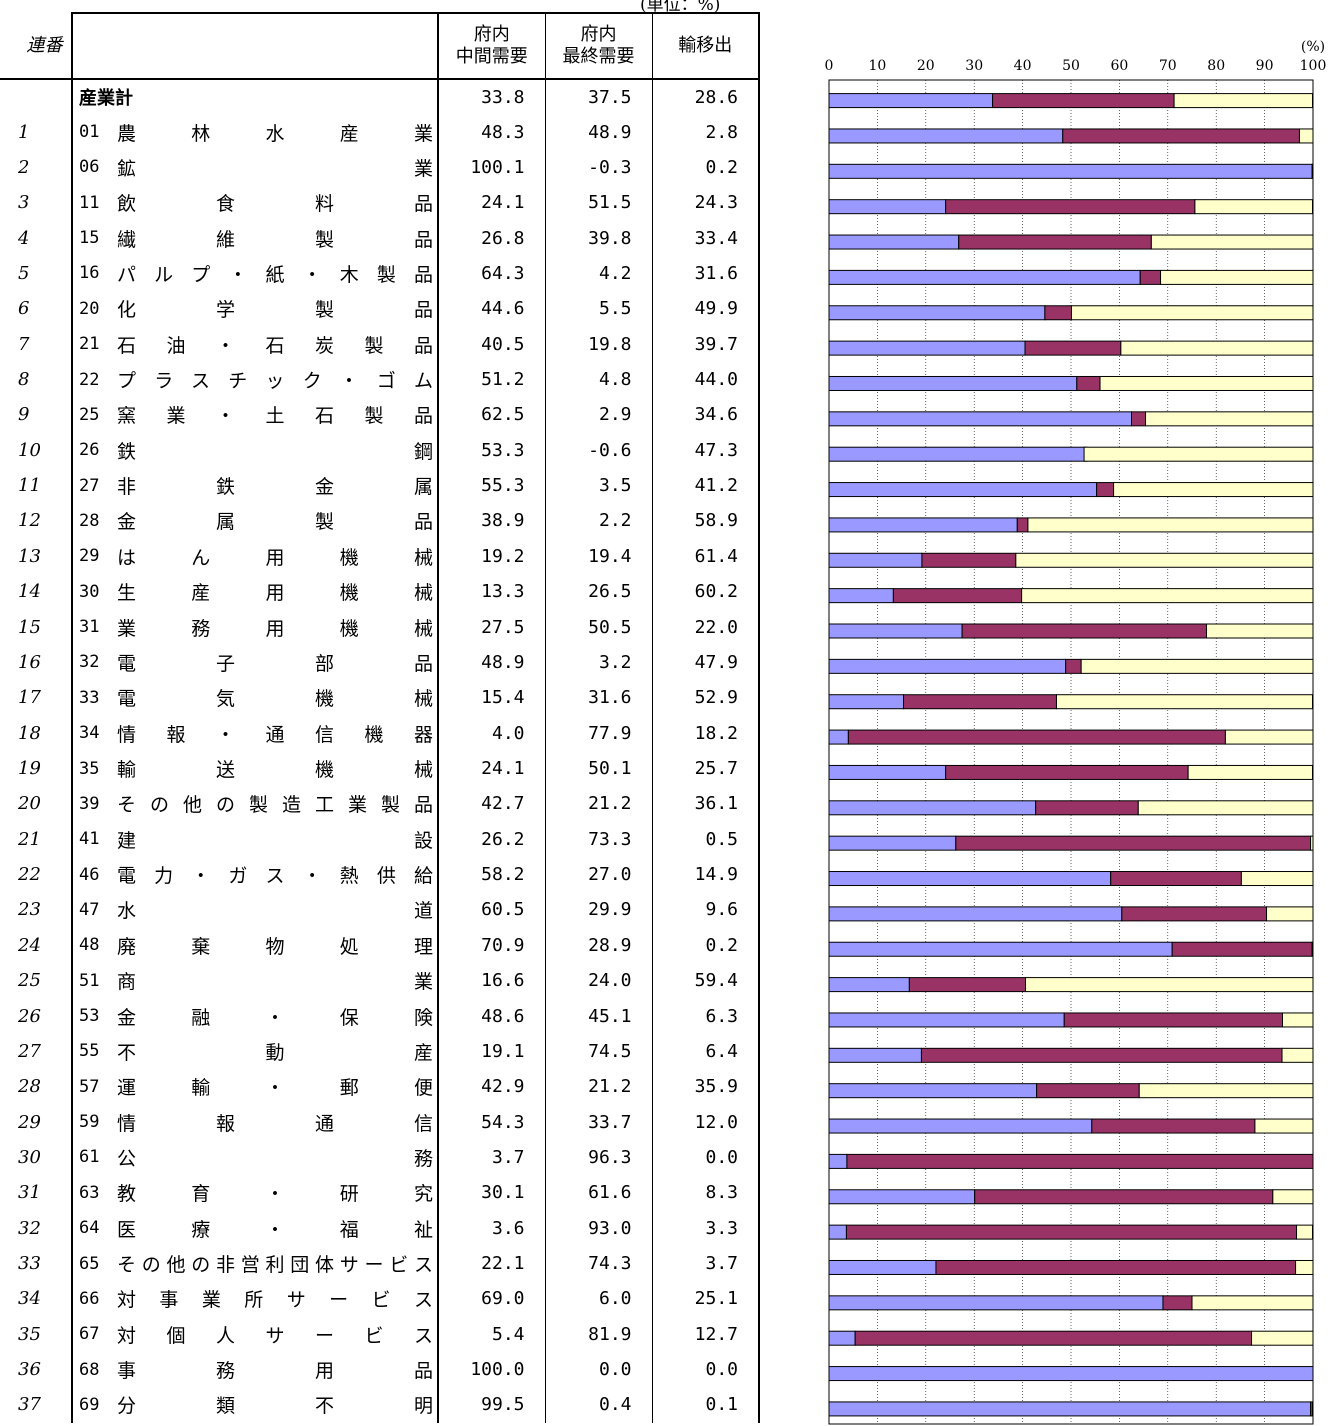 This screenshot has width=1330, height=1426. I want to click on table-row: 26 53 金融・保険 48.6 45.1 6.3, so click(380, 1016).